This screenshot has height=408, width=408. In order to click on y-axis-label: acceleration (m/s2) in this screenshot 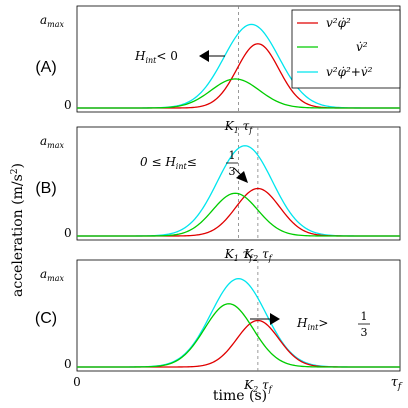, I will do `click(18, 230)`.